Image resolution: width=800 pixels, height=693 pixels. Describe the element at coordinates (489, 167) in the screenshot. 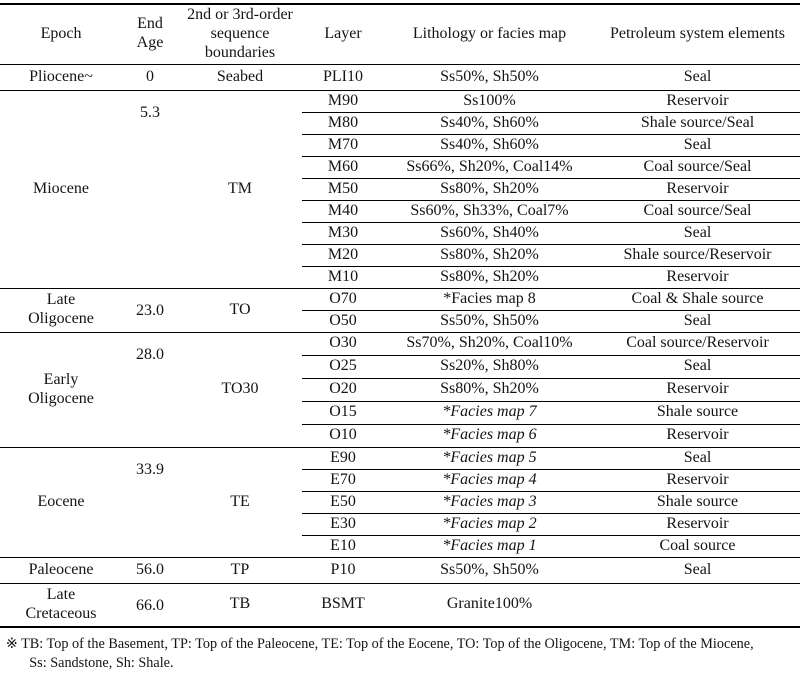

I see `lithology-cell: Ss66%, Sh20%, Coal14%` at that location.